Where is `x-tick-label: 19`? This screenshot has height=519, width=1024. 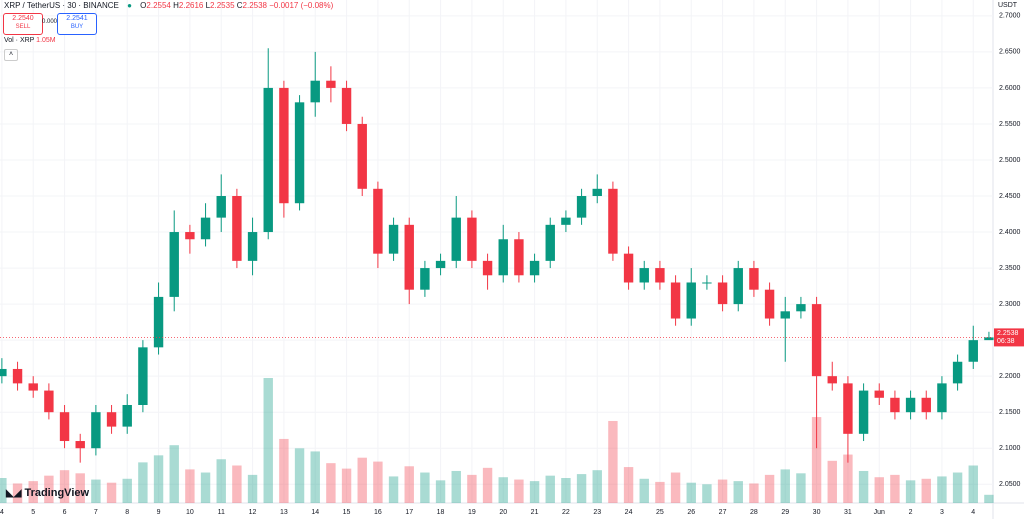 x-tick-label: 19 is located at coordinates (472, 512).